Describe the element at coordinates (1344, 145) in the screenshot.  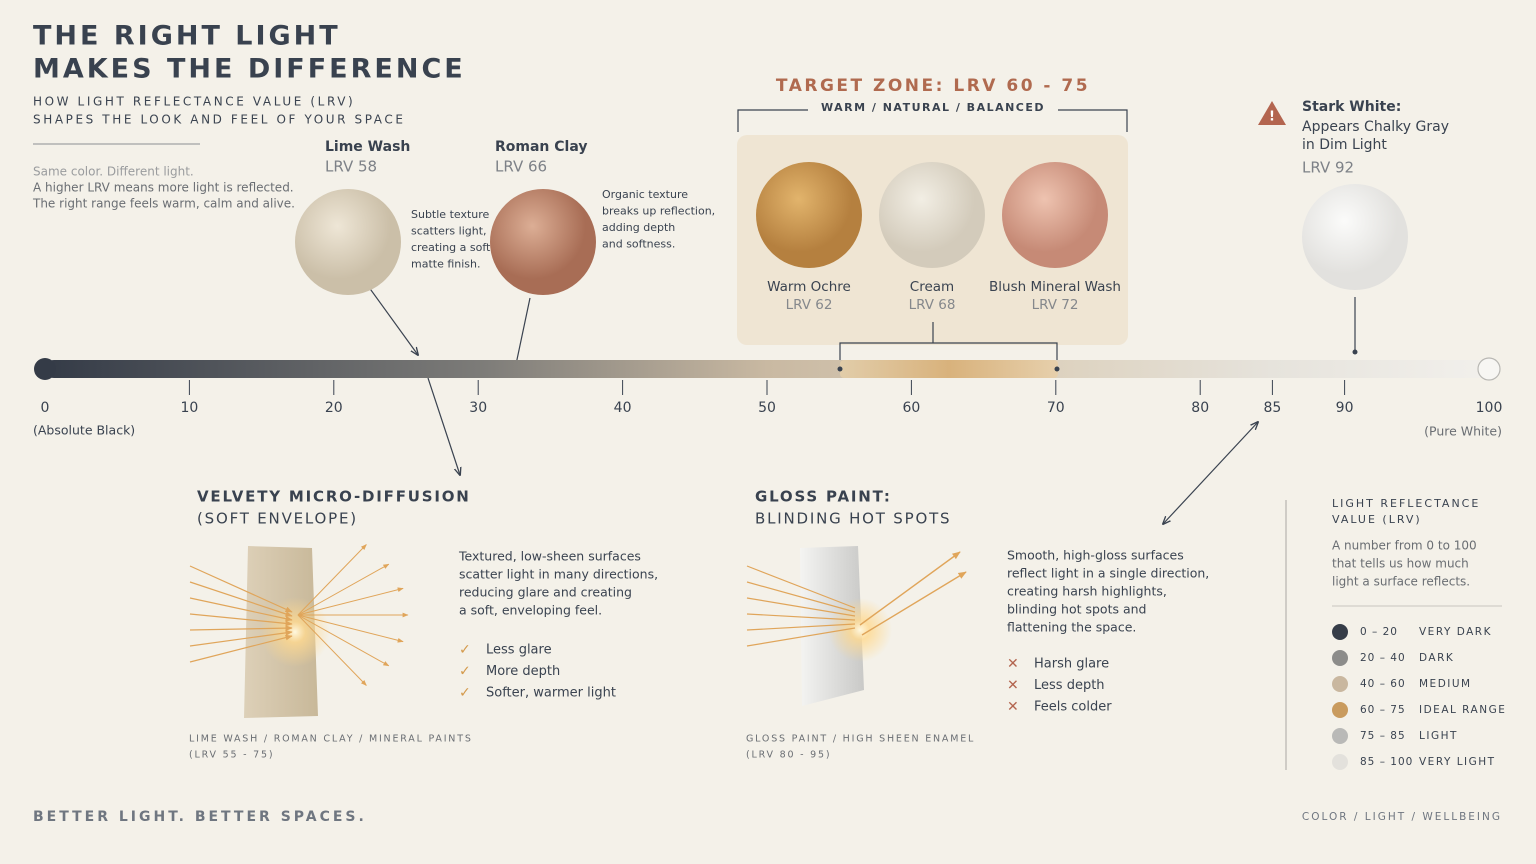
I see `stark-text: in Dim Light` at that location.